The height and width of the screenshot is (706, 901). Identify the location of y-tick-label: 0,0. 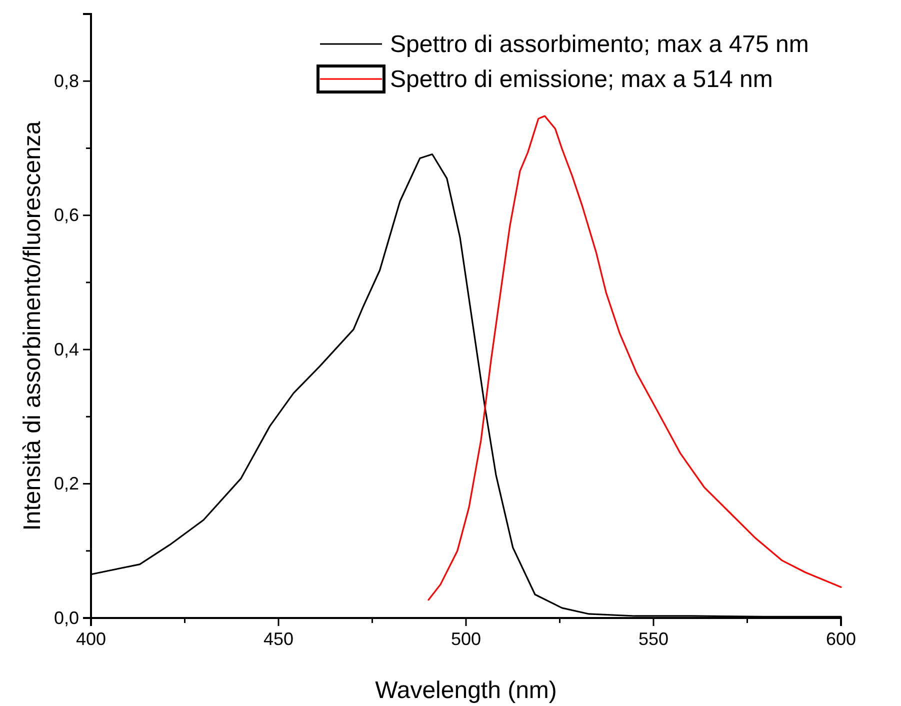
(66, 618).